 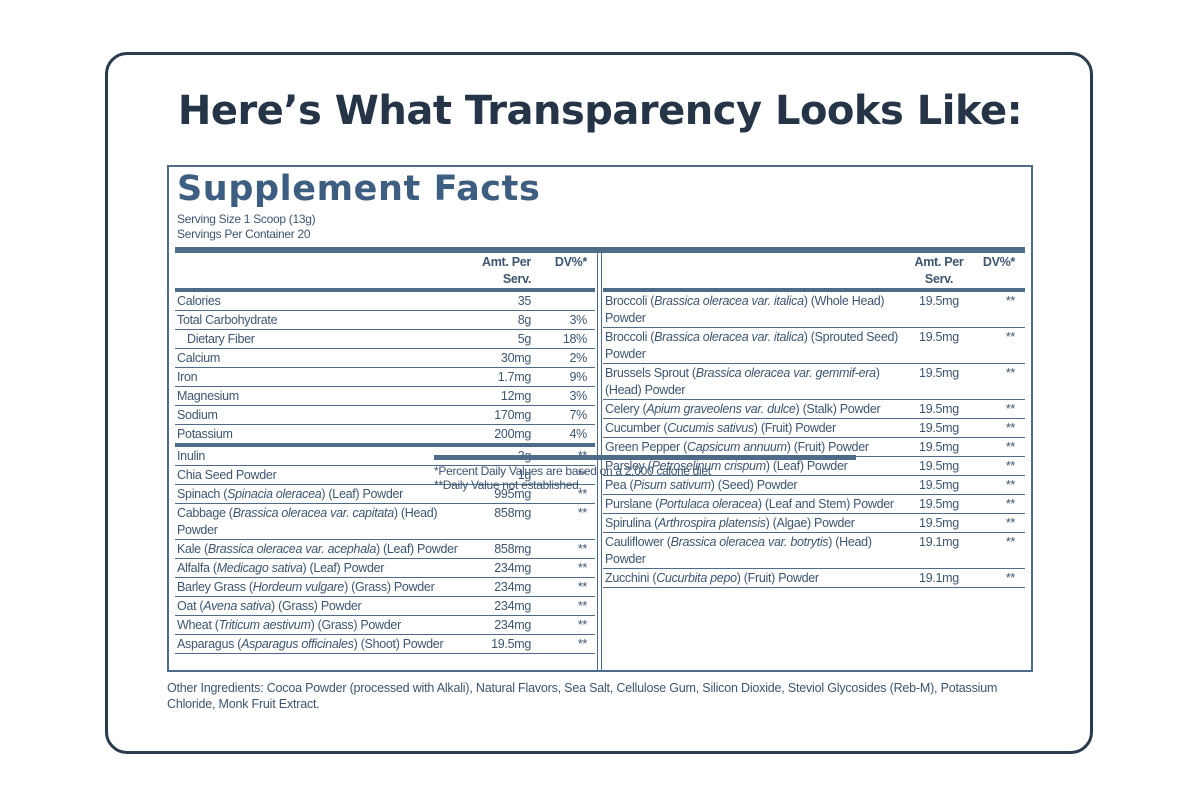 What do you see at coordinates (524, 301) in the screenshot?
I see `amount: 35` at bounding box center [524, 301].